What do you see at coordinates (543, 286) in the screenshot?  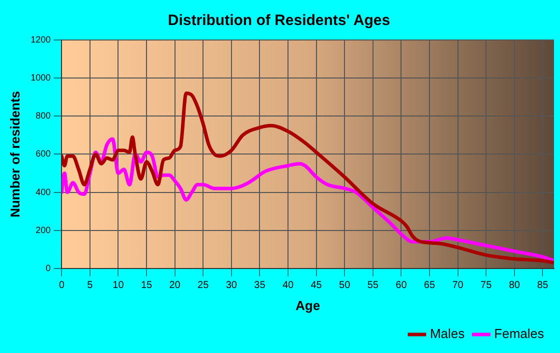 I see `x-tick-label: 85` at bounding box center [543, 286].